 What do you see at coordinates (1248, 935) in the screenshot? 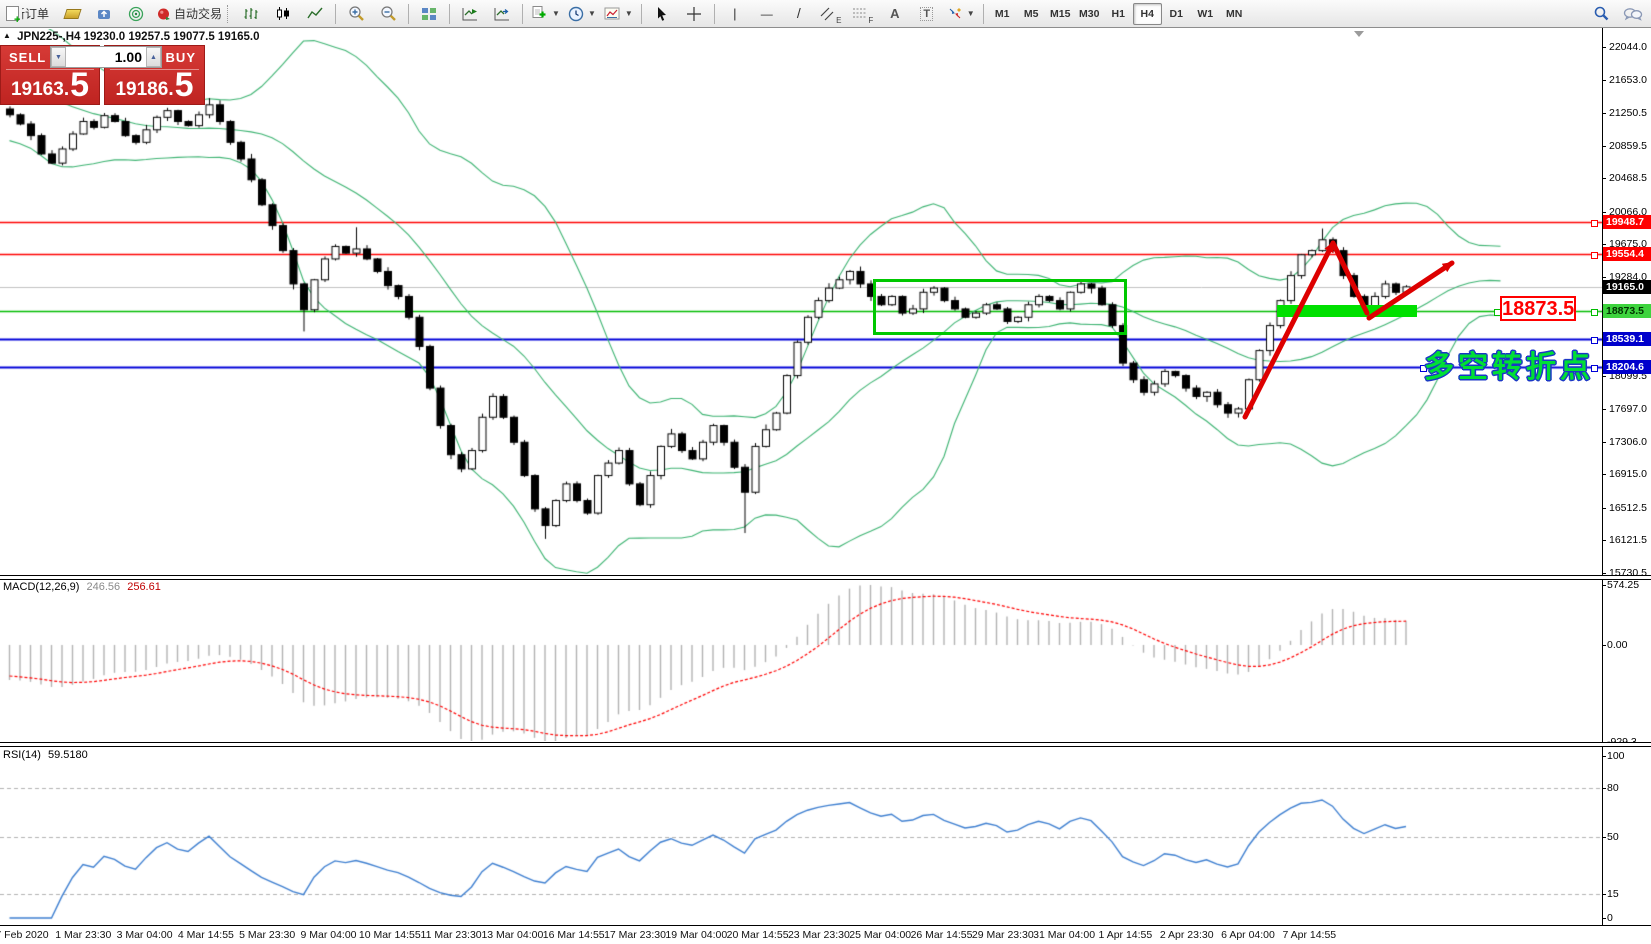
I see `time-axis-label: 6 Apr 04:00` at bounding box center [1248, 935].